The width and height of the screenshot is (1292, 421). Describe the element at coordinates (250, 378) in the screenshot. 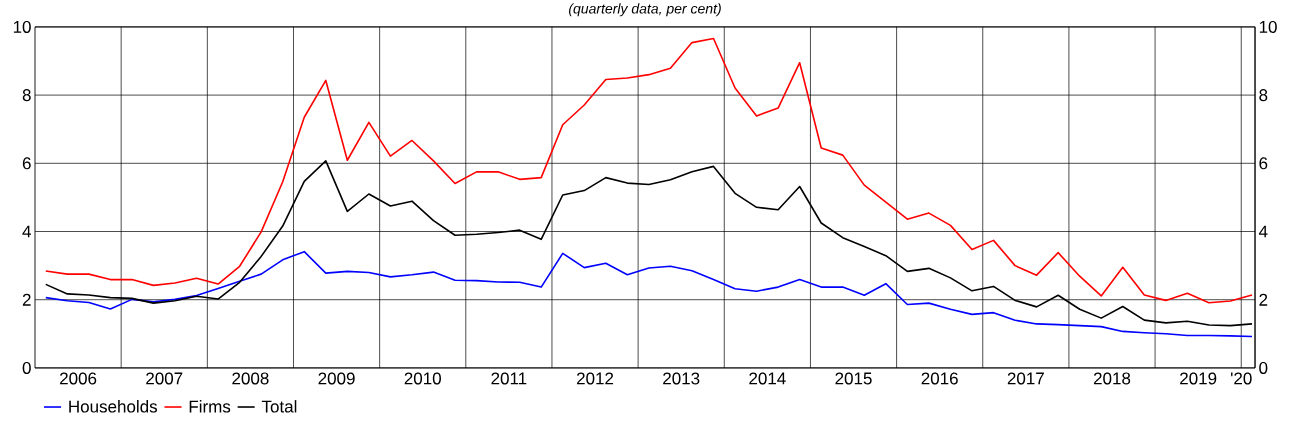

I see `x-tick-label: 2008` at that location.